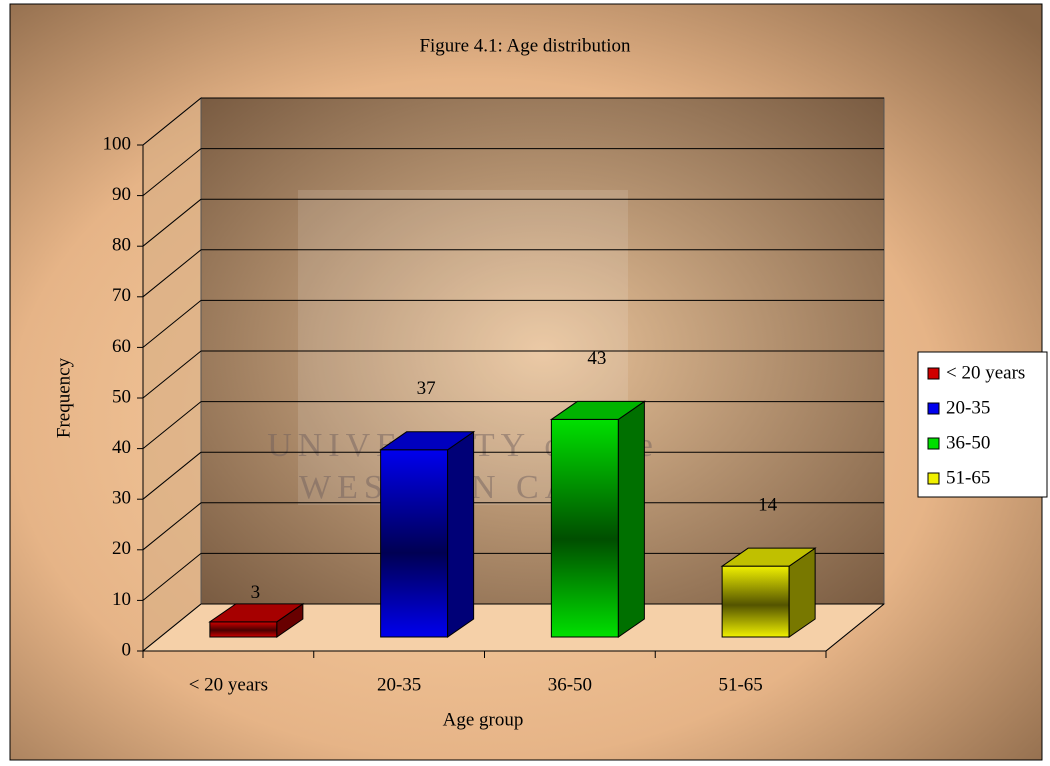 This screenshot has width=1050, height=766. Describe the element at coordinates (525, 45) in the screenshot. I see `chart-title: Figure 4.1: Age distribution` at that location.